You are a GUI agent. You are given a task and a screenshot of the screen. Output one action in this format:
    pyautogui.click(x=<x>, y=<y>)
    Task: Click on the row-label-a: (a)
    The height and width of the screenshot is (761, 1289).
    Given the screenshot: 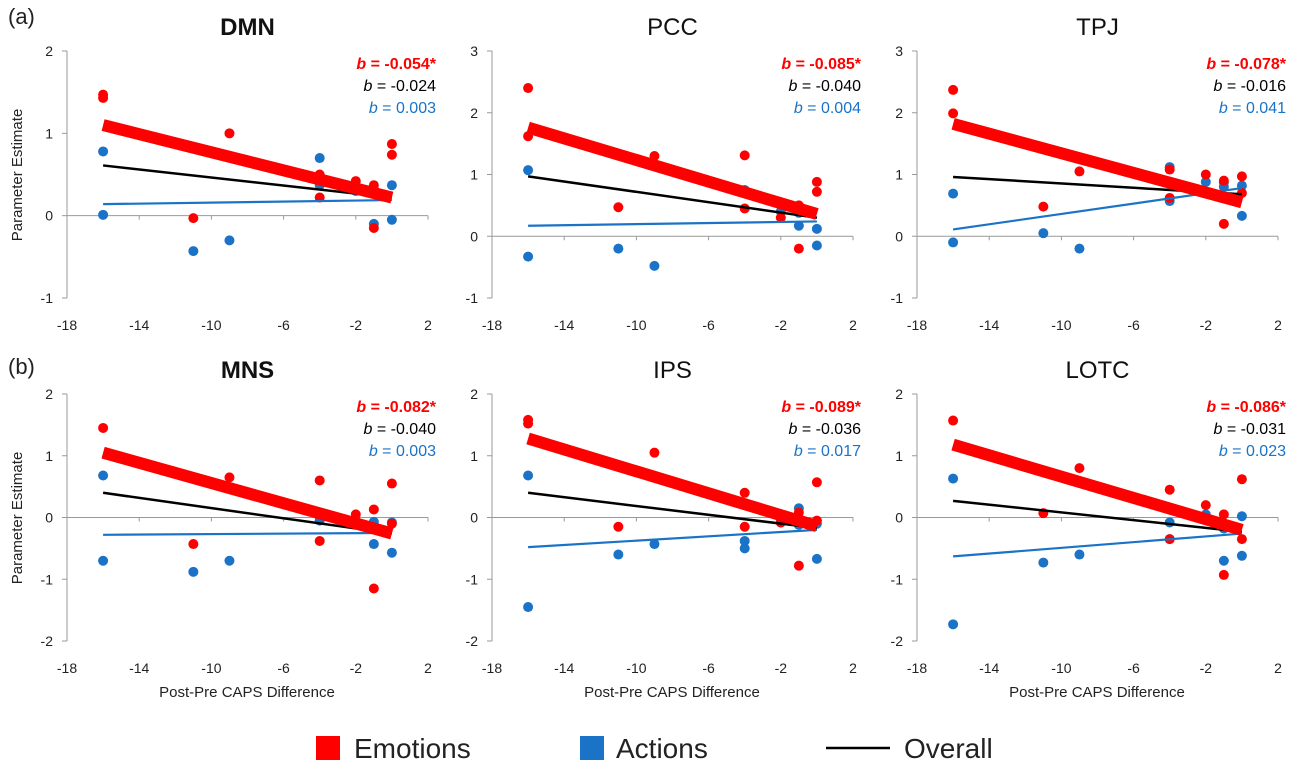 What is the action you would take?
    pyautogui.click(x=21, y=16)
    